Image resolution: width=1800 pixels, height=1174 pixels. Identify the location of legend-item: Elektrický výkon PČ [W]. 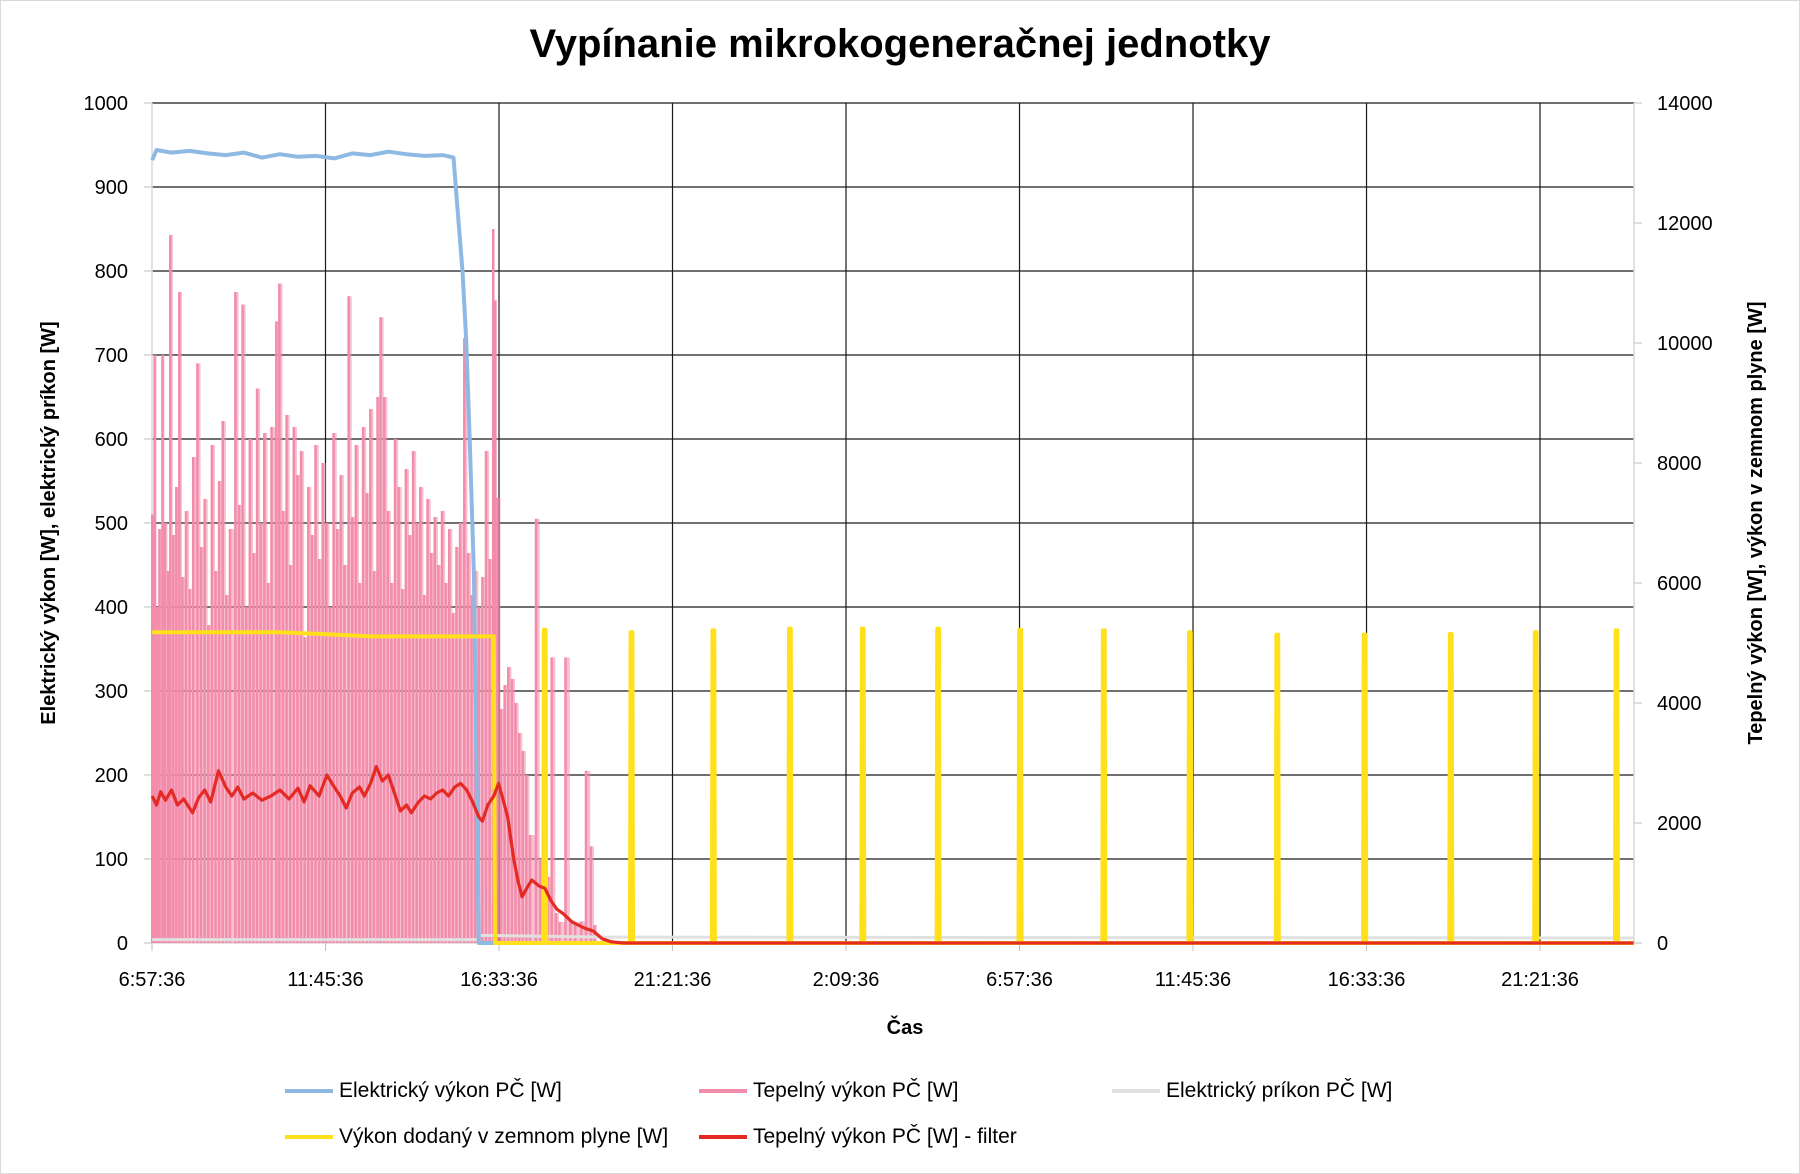
(423, 1091).